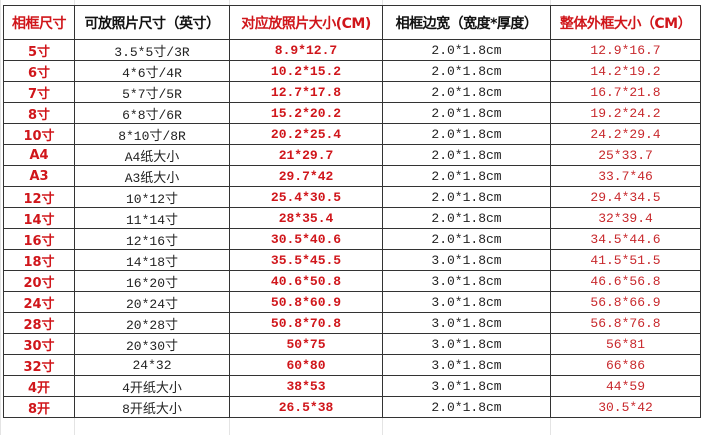 Image resolution: width=707 pixels, height=435 pixels. What do you see at coordinates (152, 176) in the screenshot?
I see `photo-inch-cell: A3纸大小` at bounding box center [152, 176].